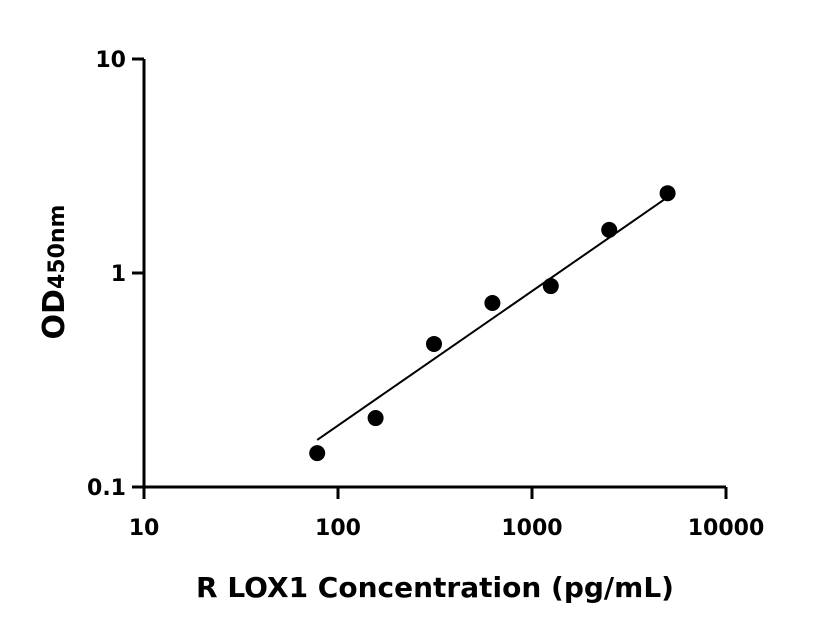  I want to click on y-tick-label: 1, so click(118, 274).